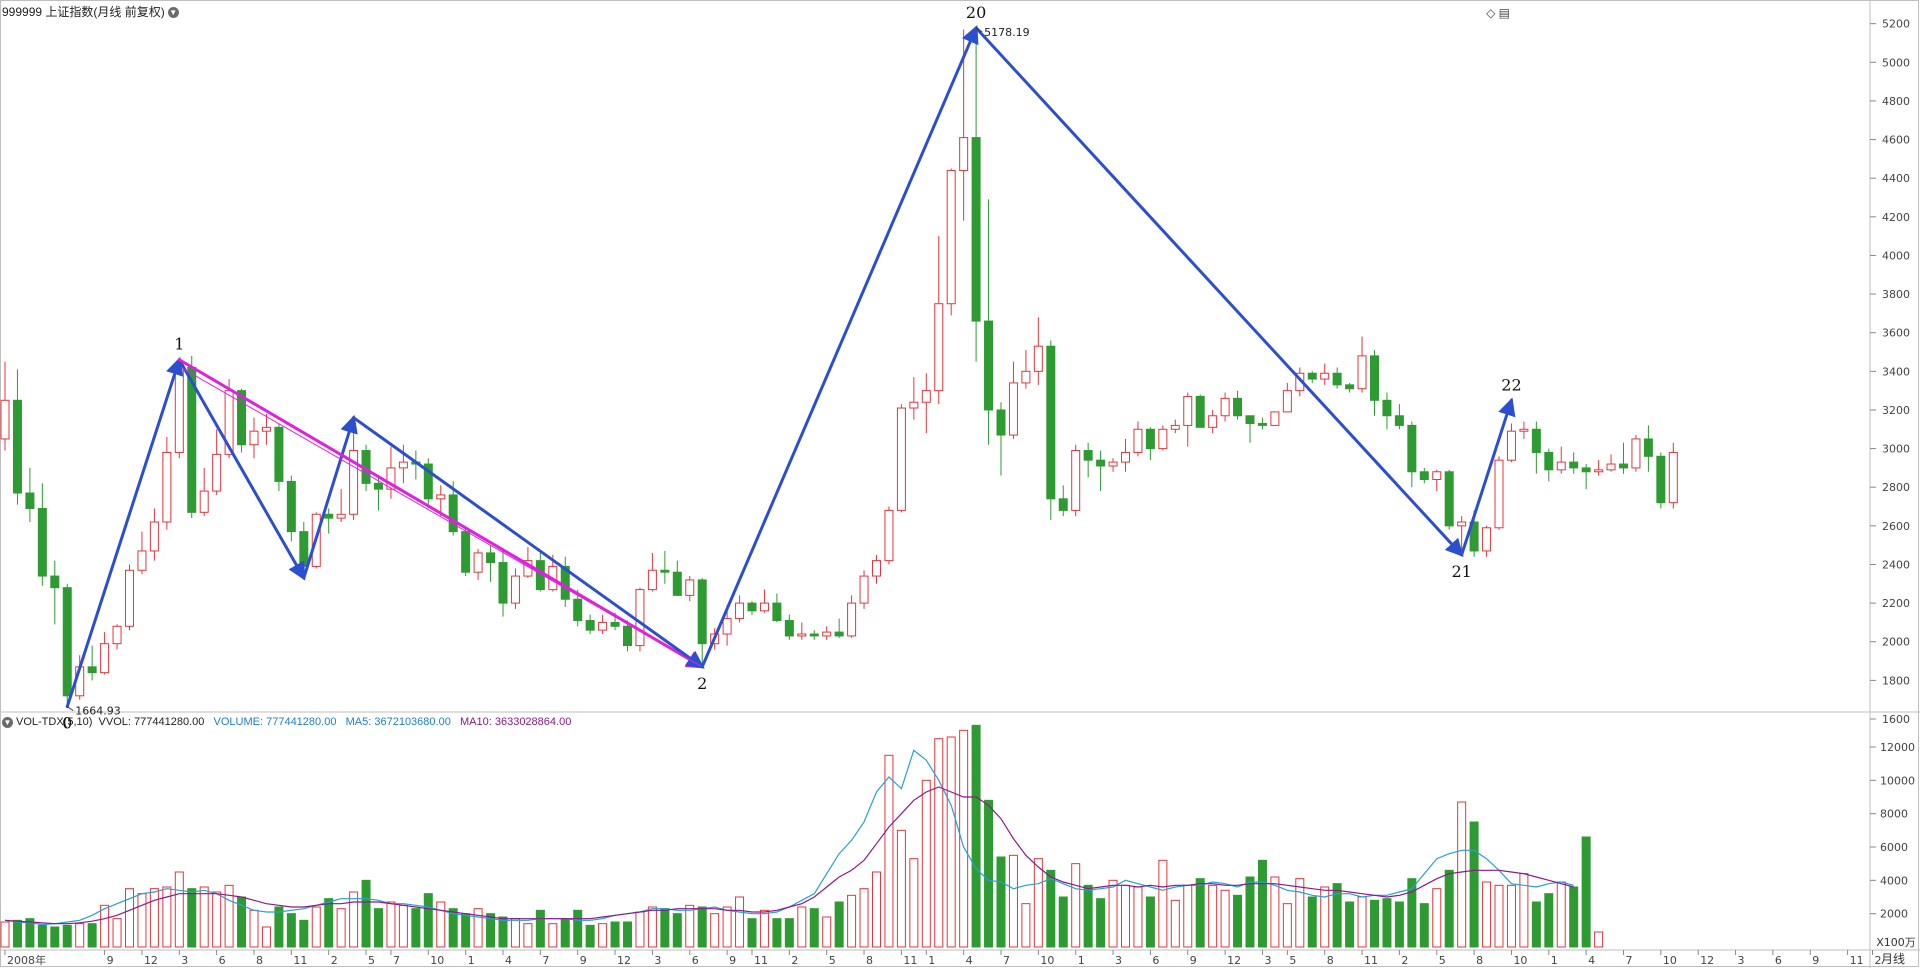  What do you see at coordinates (26, 960) in the screenshot?
I see `time-tick-label: 2008年` at bounding box center [26, 960].